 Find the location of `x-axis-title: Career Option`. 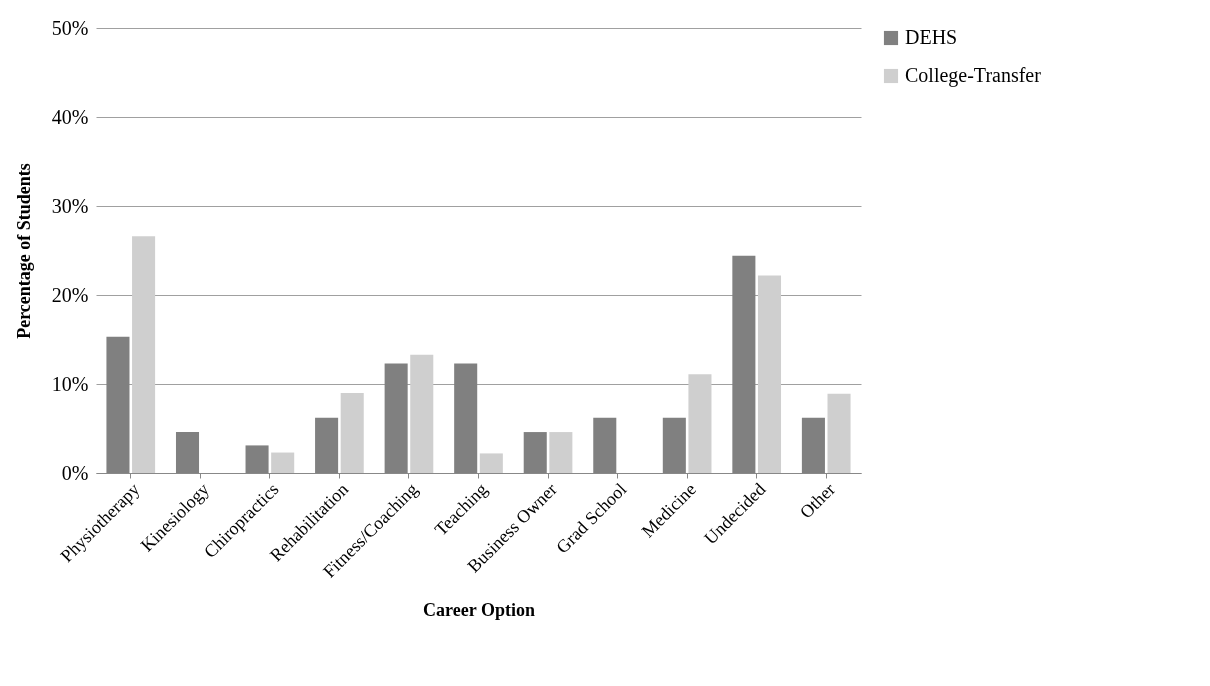

x-axis-title: Career Option is located at coordinates (479, 609).